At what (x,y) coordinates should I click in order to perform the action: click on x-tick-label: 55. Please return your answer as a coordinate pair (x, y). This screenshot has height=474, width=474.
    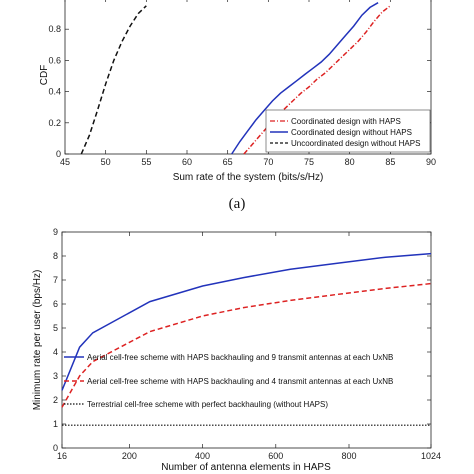
    Looking at the image, I should click on (146, 162).